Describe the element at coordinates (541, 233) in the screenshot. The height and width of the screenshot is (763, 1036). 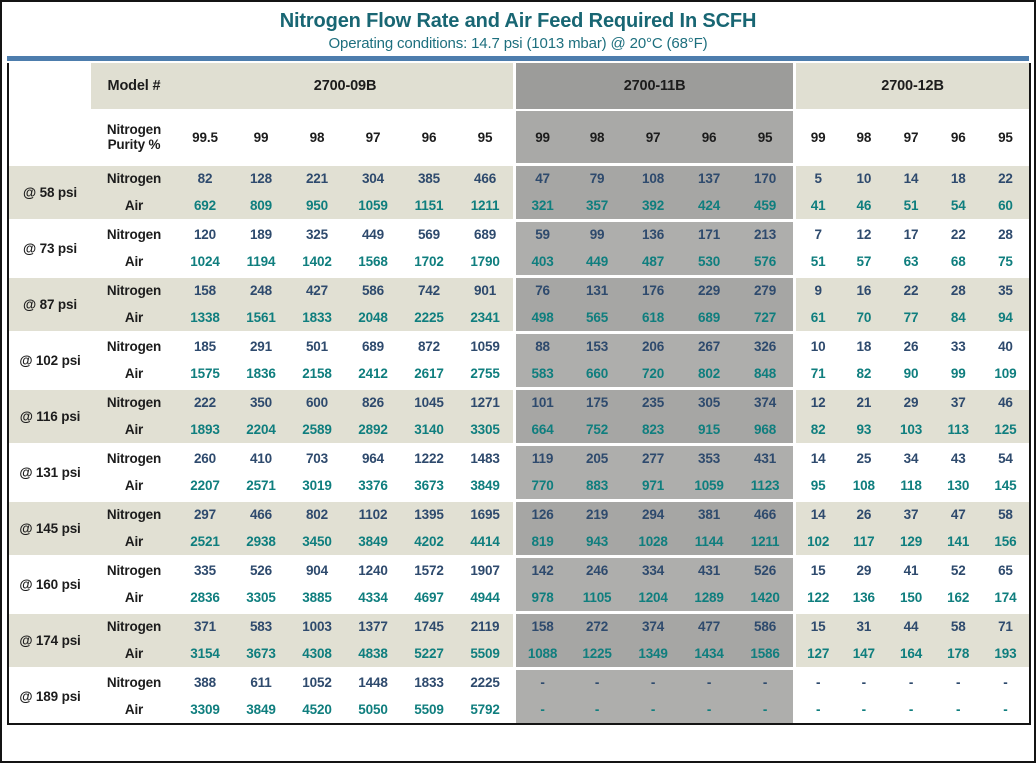
I see `nitrogen-value-cell: 59` at that location.